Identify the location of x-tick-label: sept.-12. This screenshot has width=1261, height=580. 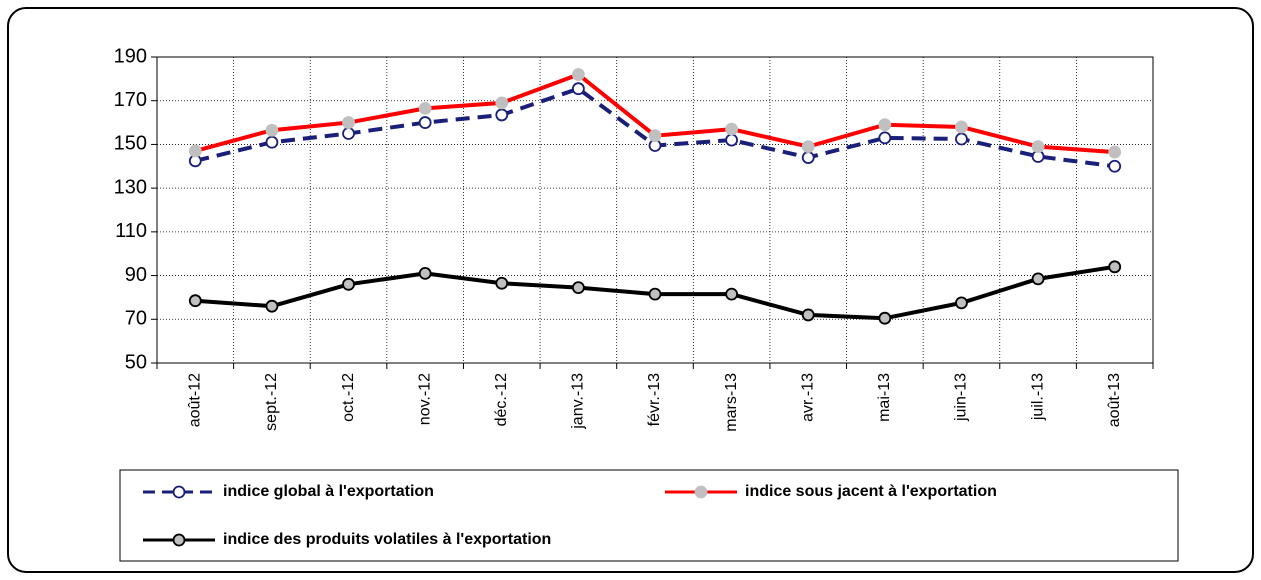
(271, 402).